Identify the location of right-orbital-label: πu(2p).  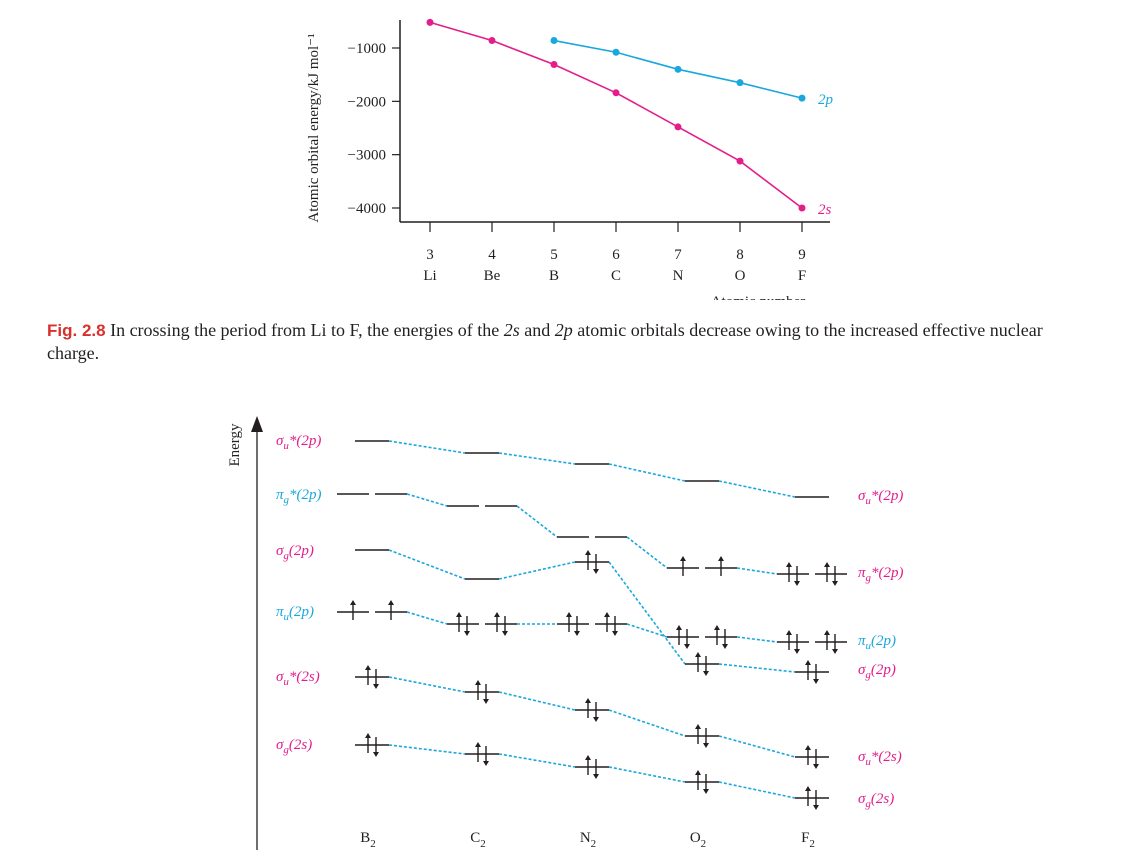
(877, 642).